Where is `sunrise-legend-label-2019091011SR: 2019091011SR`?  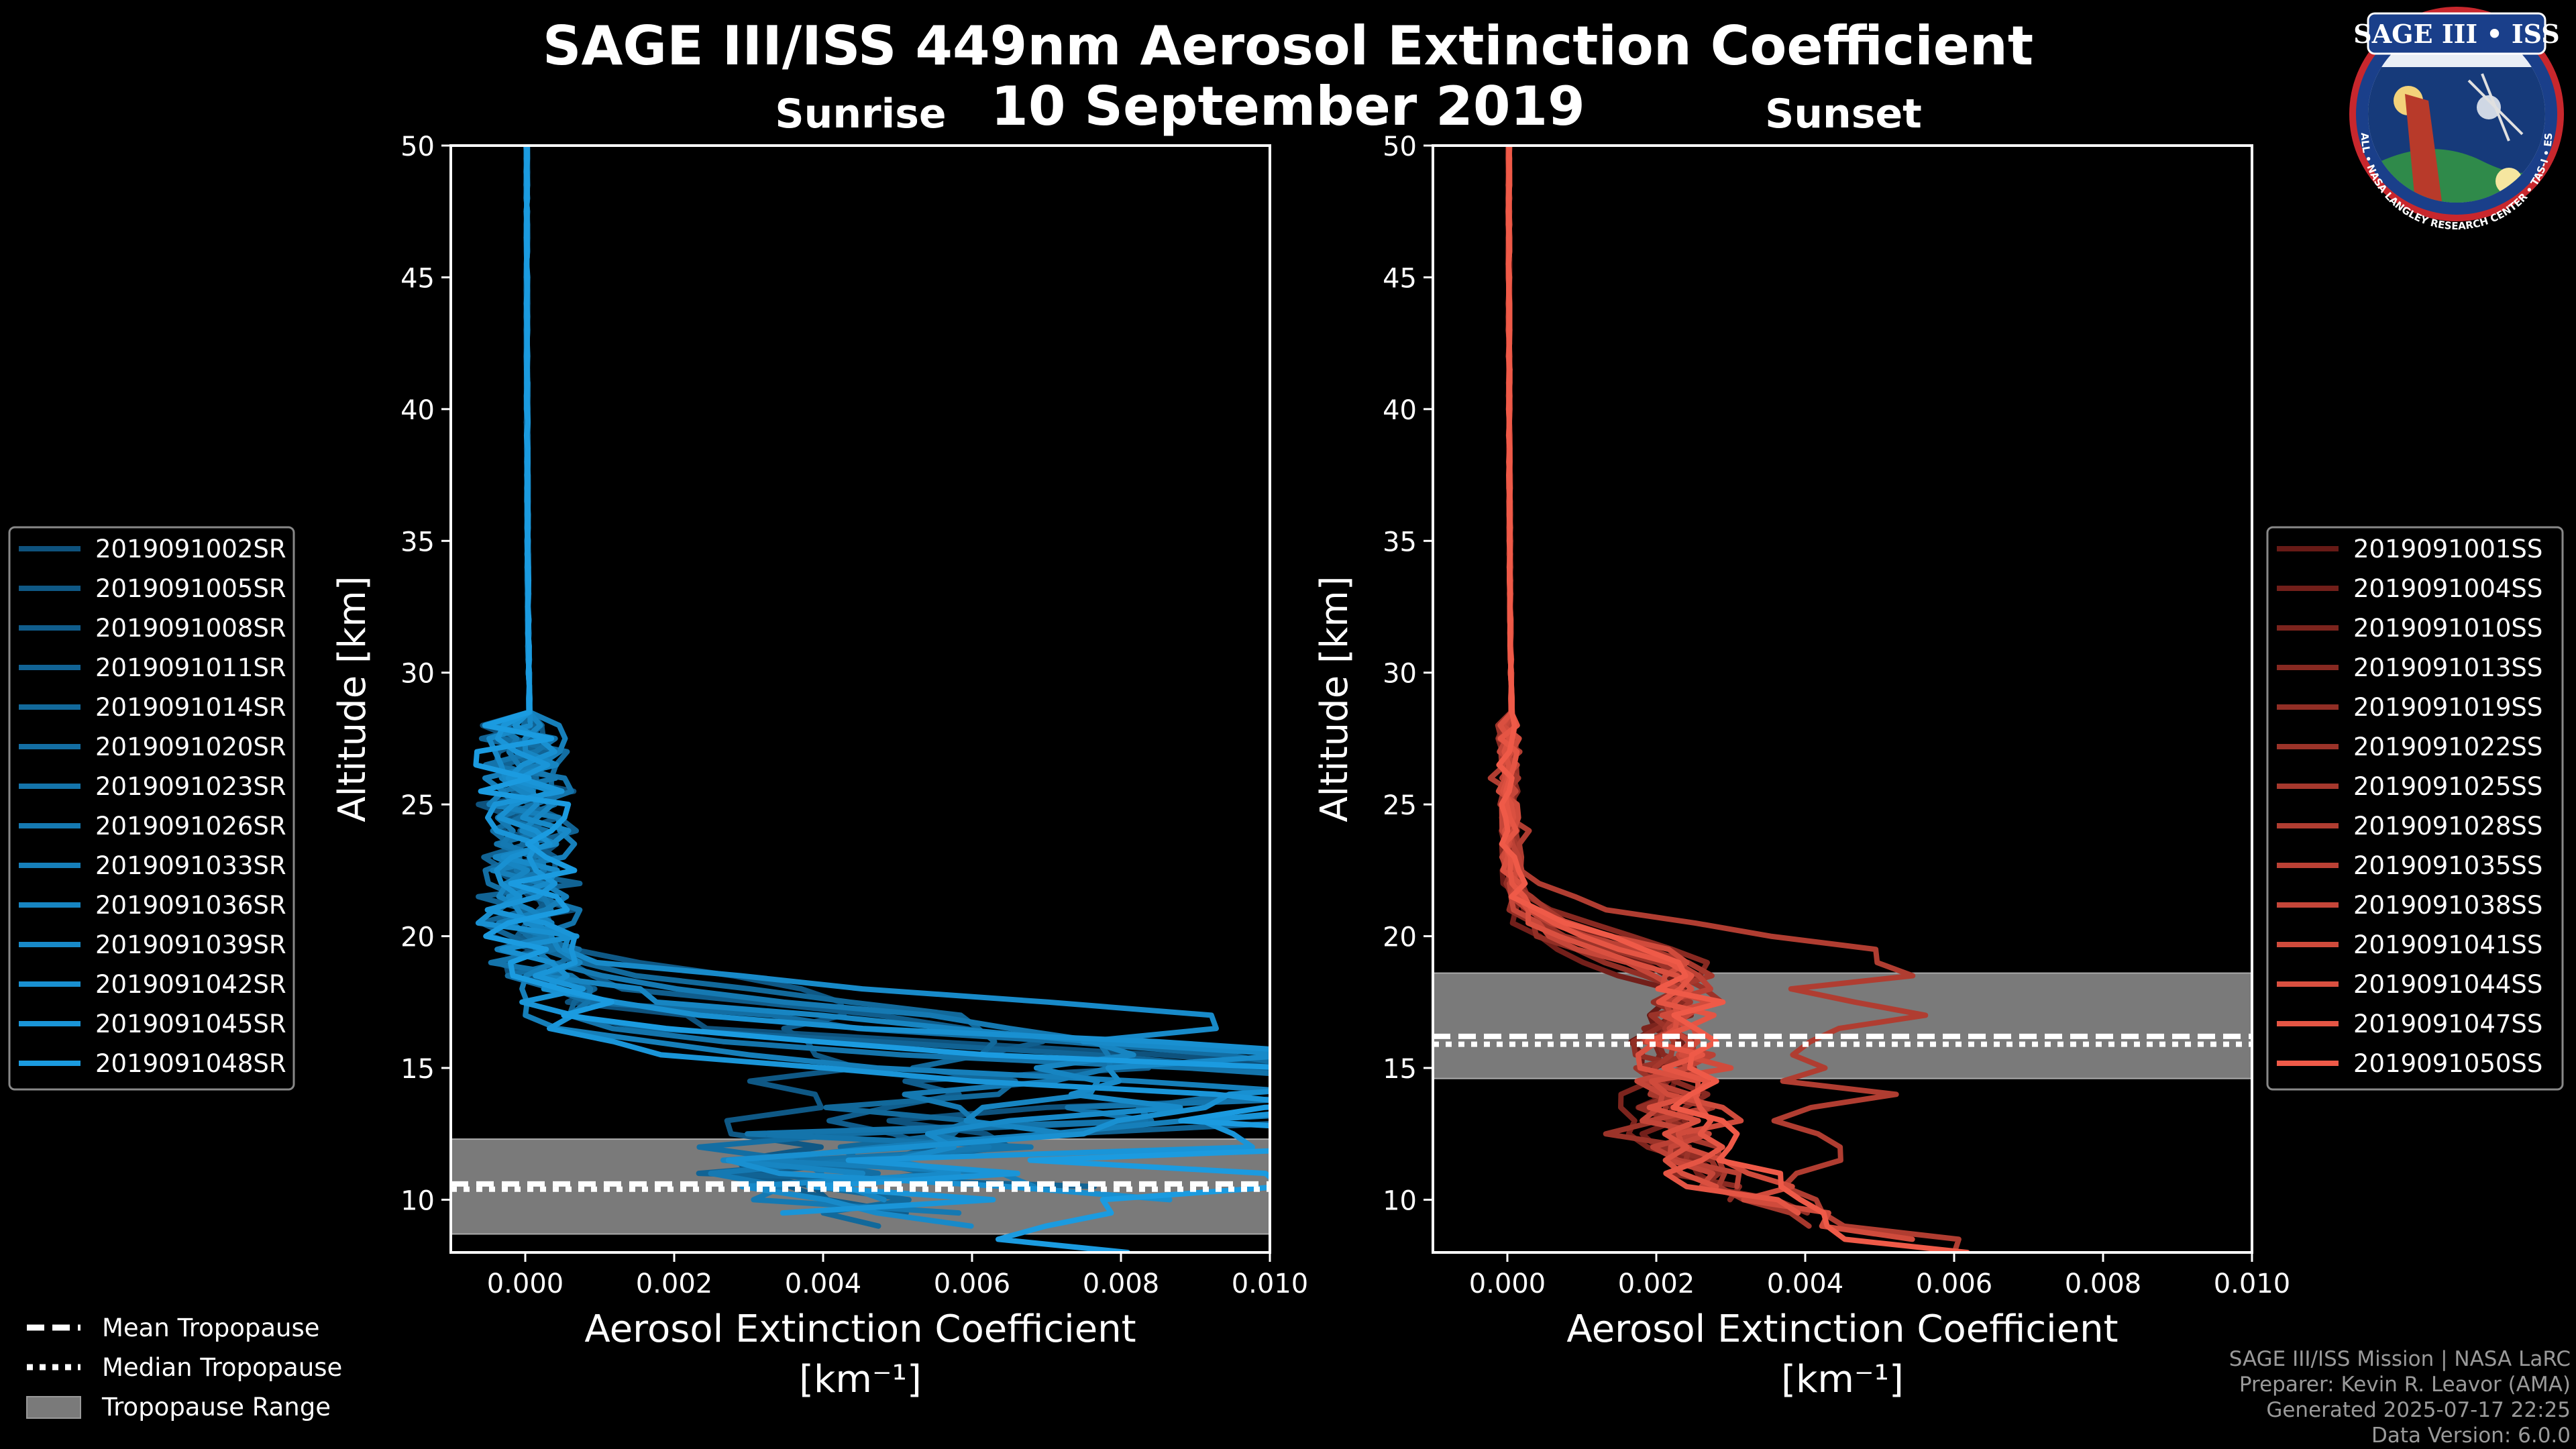 sunrise-legend-label-2019091011SR: 2019091011SR is located at coordinates (190, 667).